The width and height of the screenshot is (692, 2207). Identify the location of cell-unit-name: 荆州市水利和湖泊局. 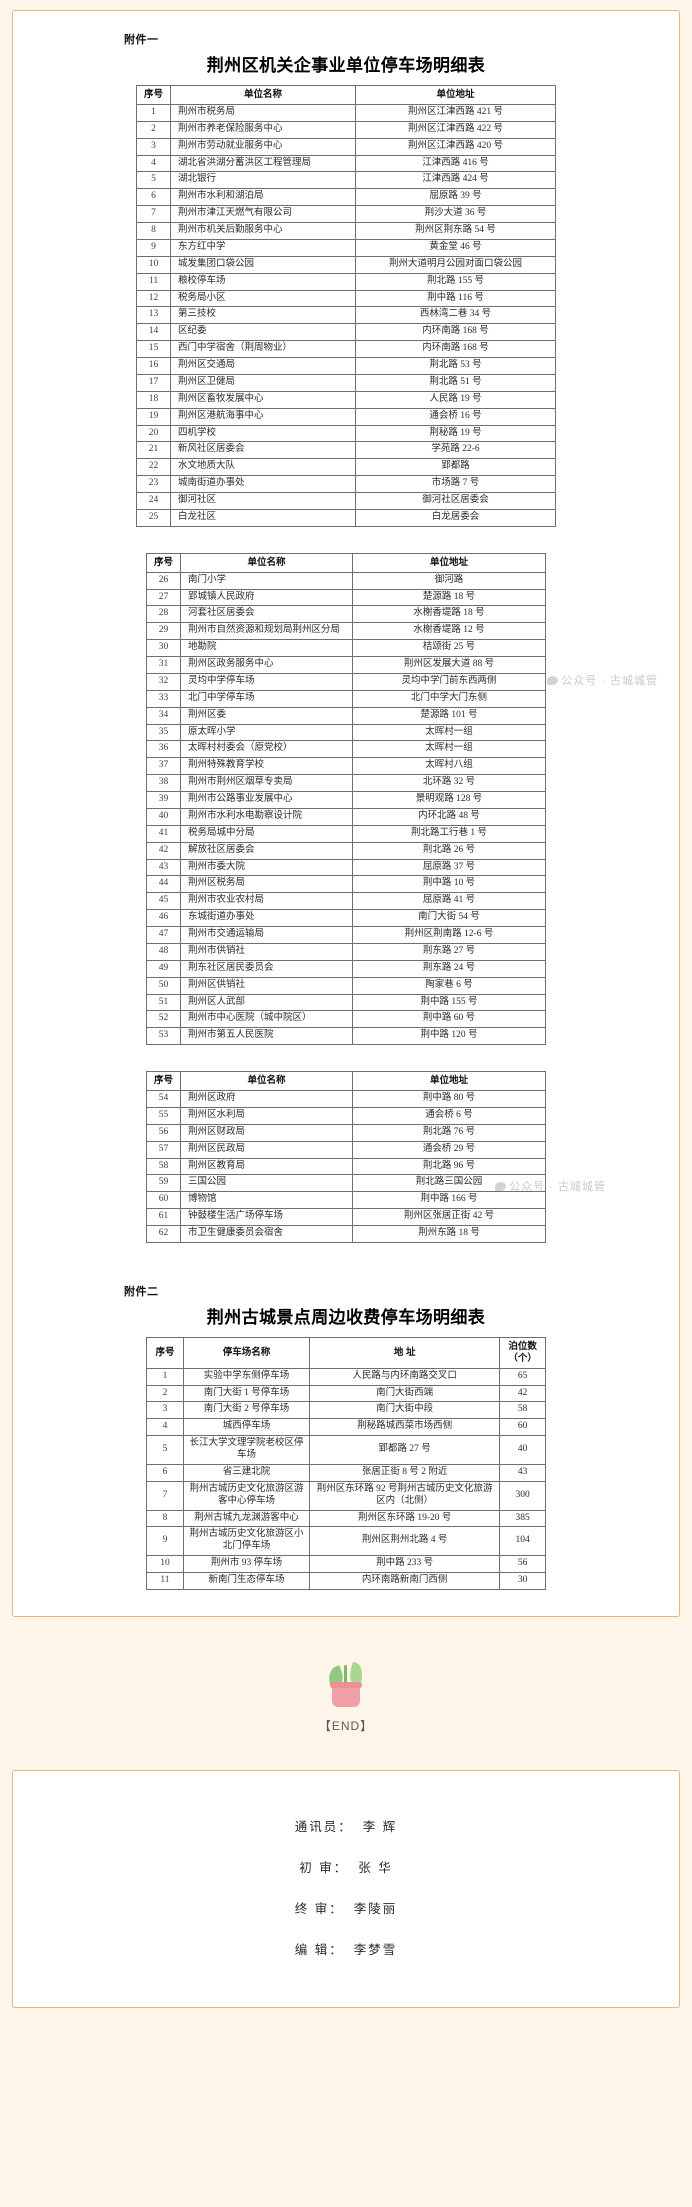
(263, 197).